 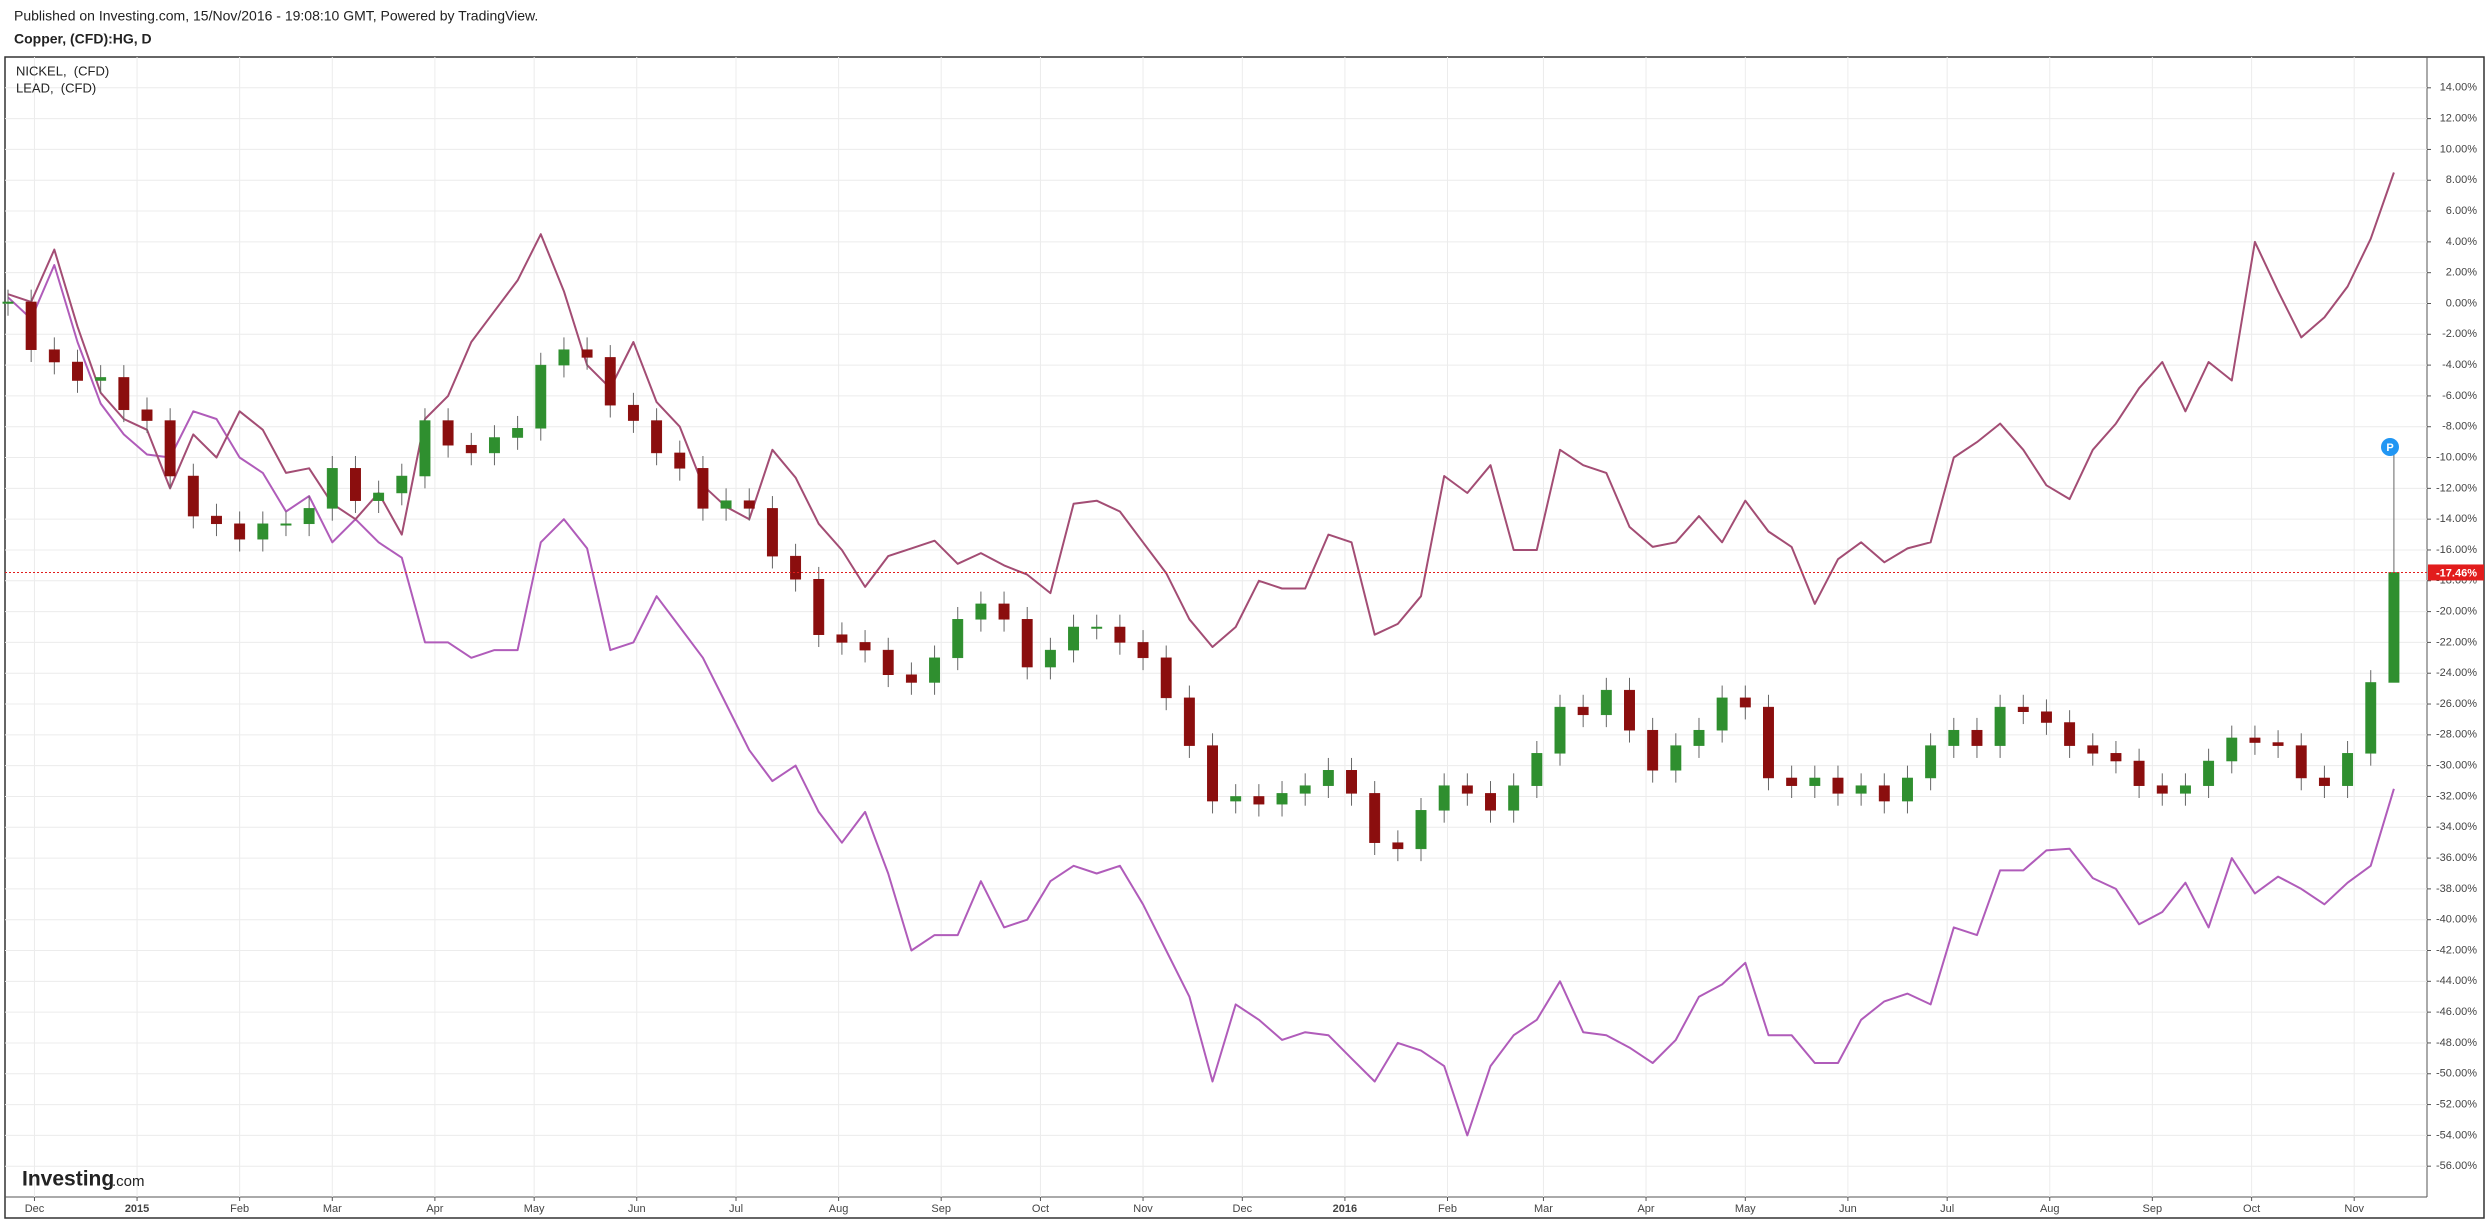 I want to click on legend-entry: NICKEL, (CFD), so click(x=62, y=70).